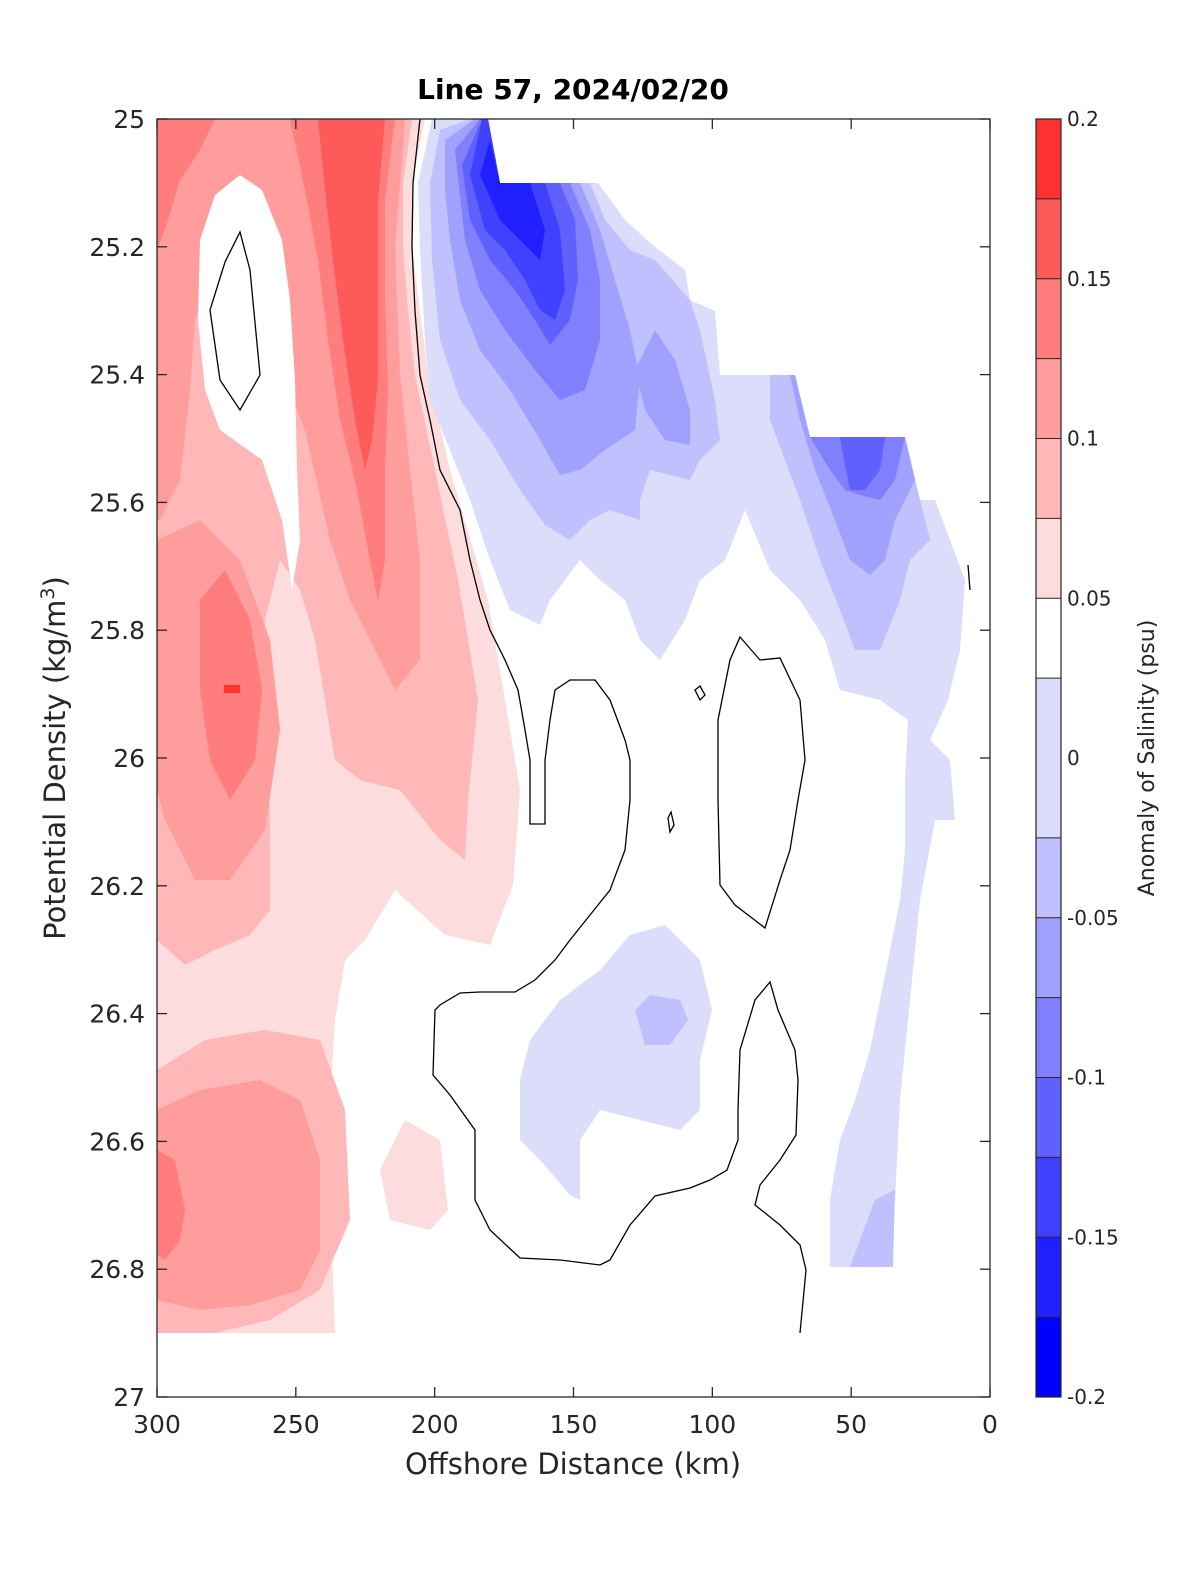 The image size is (1200, 1575). Describe the element at coordinates (171, 1205) in the screenshot. I see `pos-region-level-4d` at that location.